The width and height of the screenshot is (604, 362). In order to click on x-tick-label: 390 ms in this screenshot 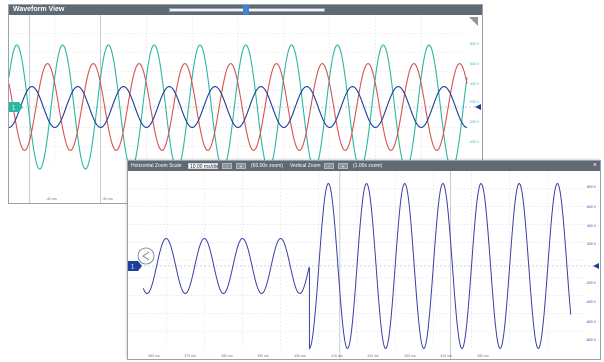, I will do `click(263, 356)`.